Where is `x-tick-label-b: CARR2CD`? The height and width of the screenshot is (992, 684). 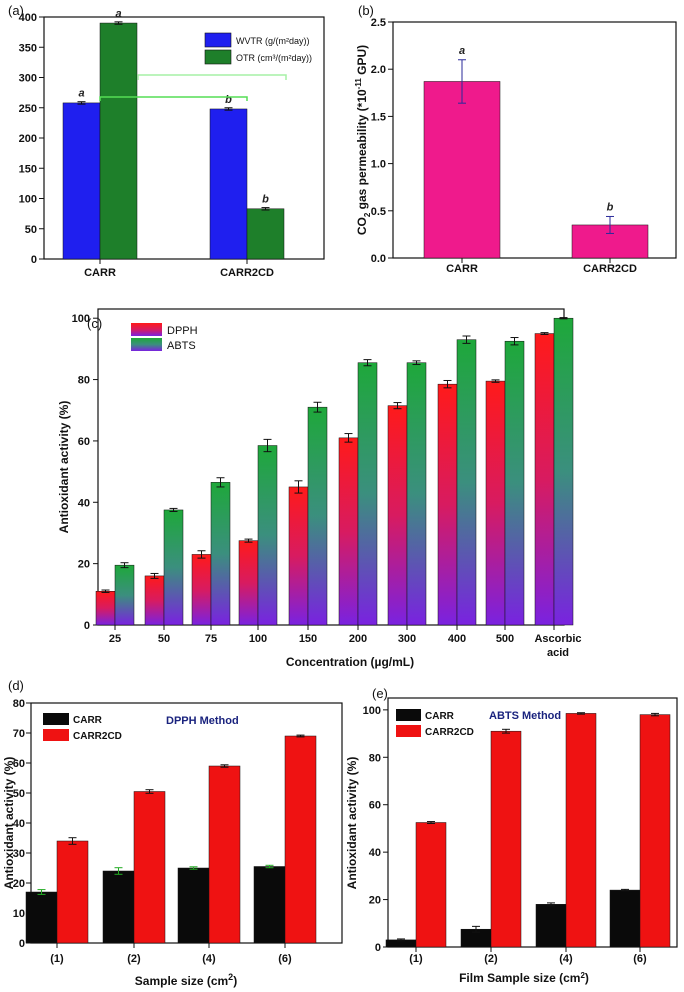 x-tick-label-b: CARR2CD is located at coordinates (610, 269).